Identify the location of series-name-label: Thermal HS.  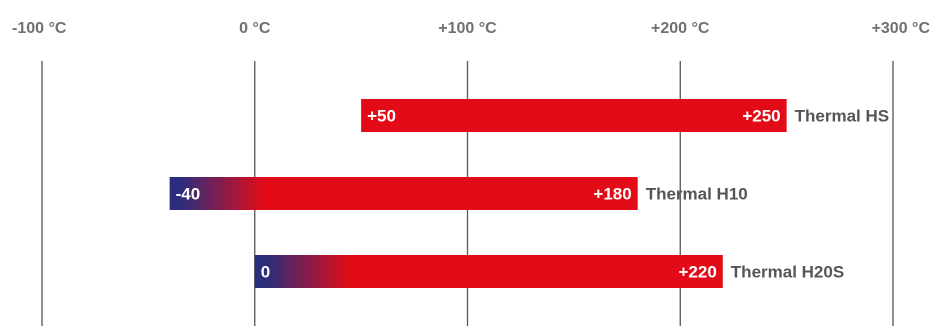
(842, 116).